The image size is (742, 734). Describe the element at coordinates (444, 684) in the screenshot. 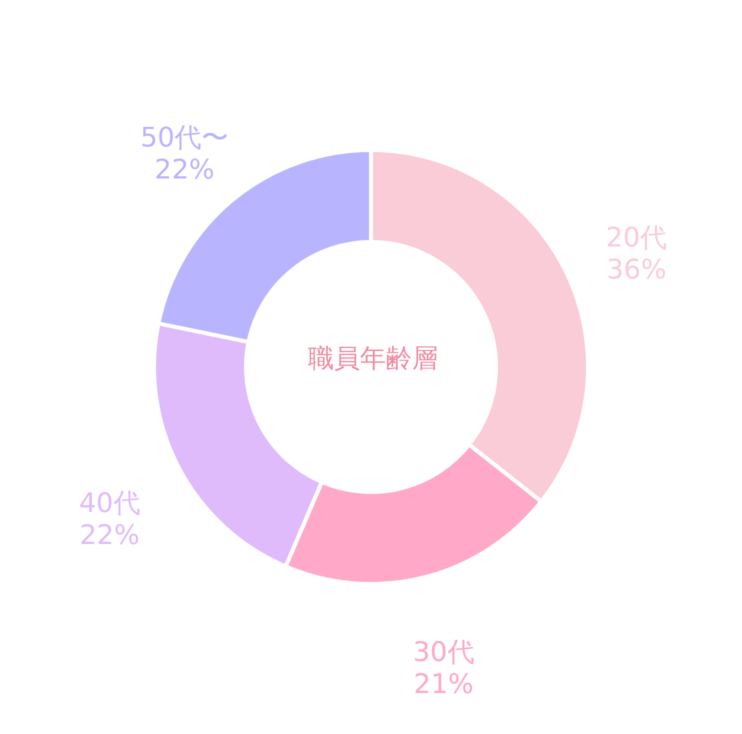

I see `data-label: 21%` at that location.